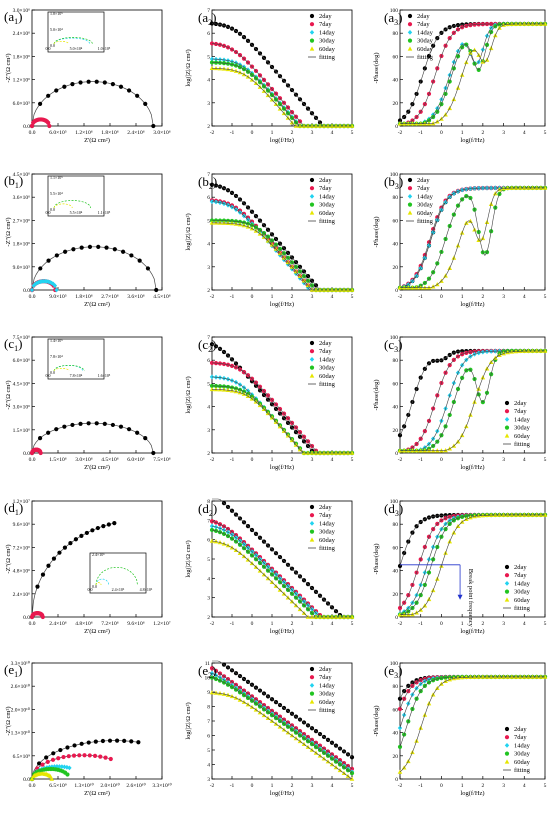 The width and height of the screenshot is (550, 814). I want to click on x-tick-label: 0.0, so click(32, 624).